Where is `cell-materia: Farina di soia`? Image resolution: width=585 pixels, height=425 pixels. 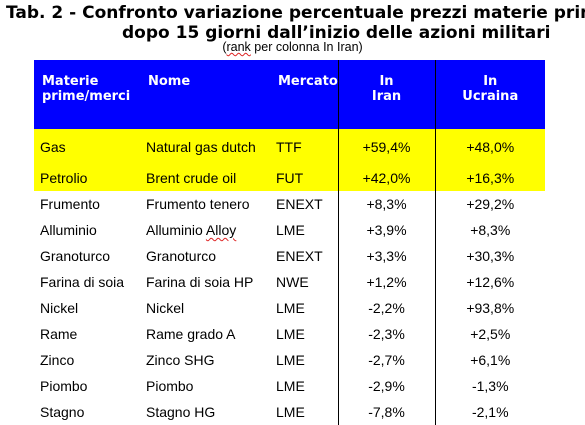 cell-materia: Farina di soia is located at coordinates (82, 282).